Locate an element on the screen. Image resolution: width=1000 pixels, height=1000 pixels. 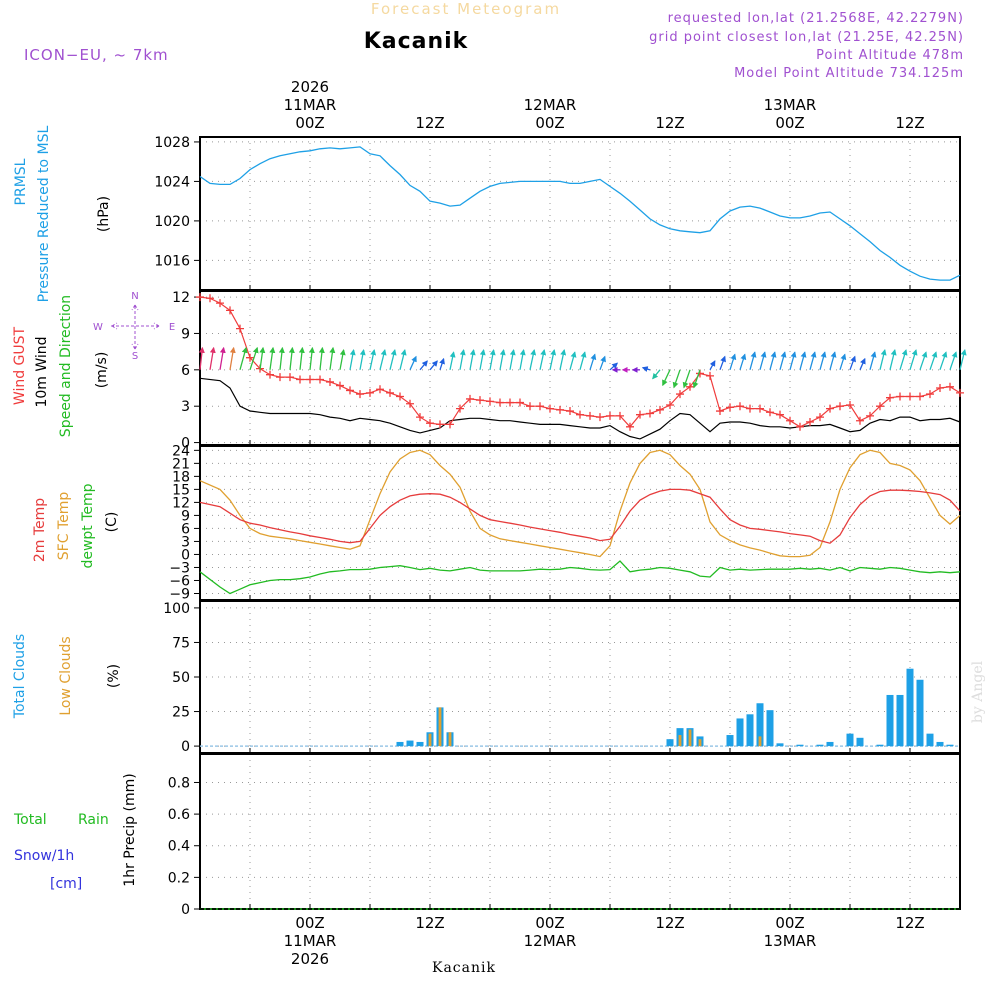
time-axis-label: 11MAR is located at coordinates (310, 105).